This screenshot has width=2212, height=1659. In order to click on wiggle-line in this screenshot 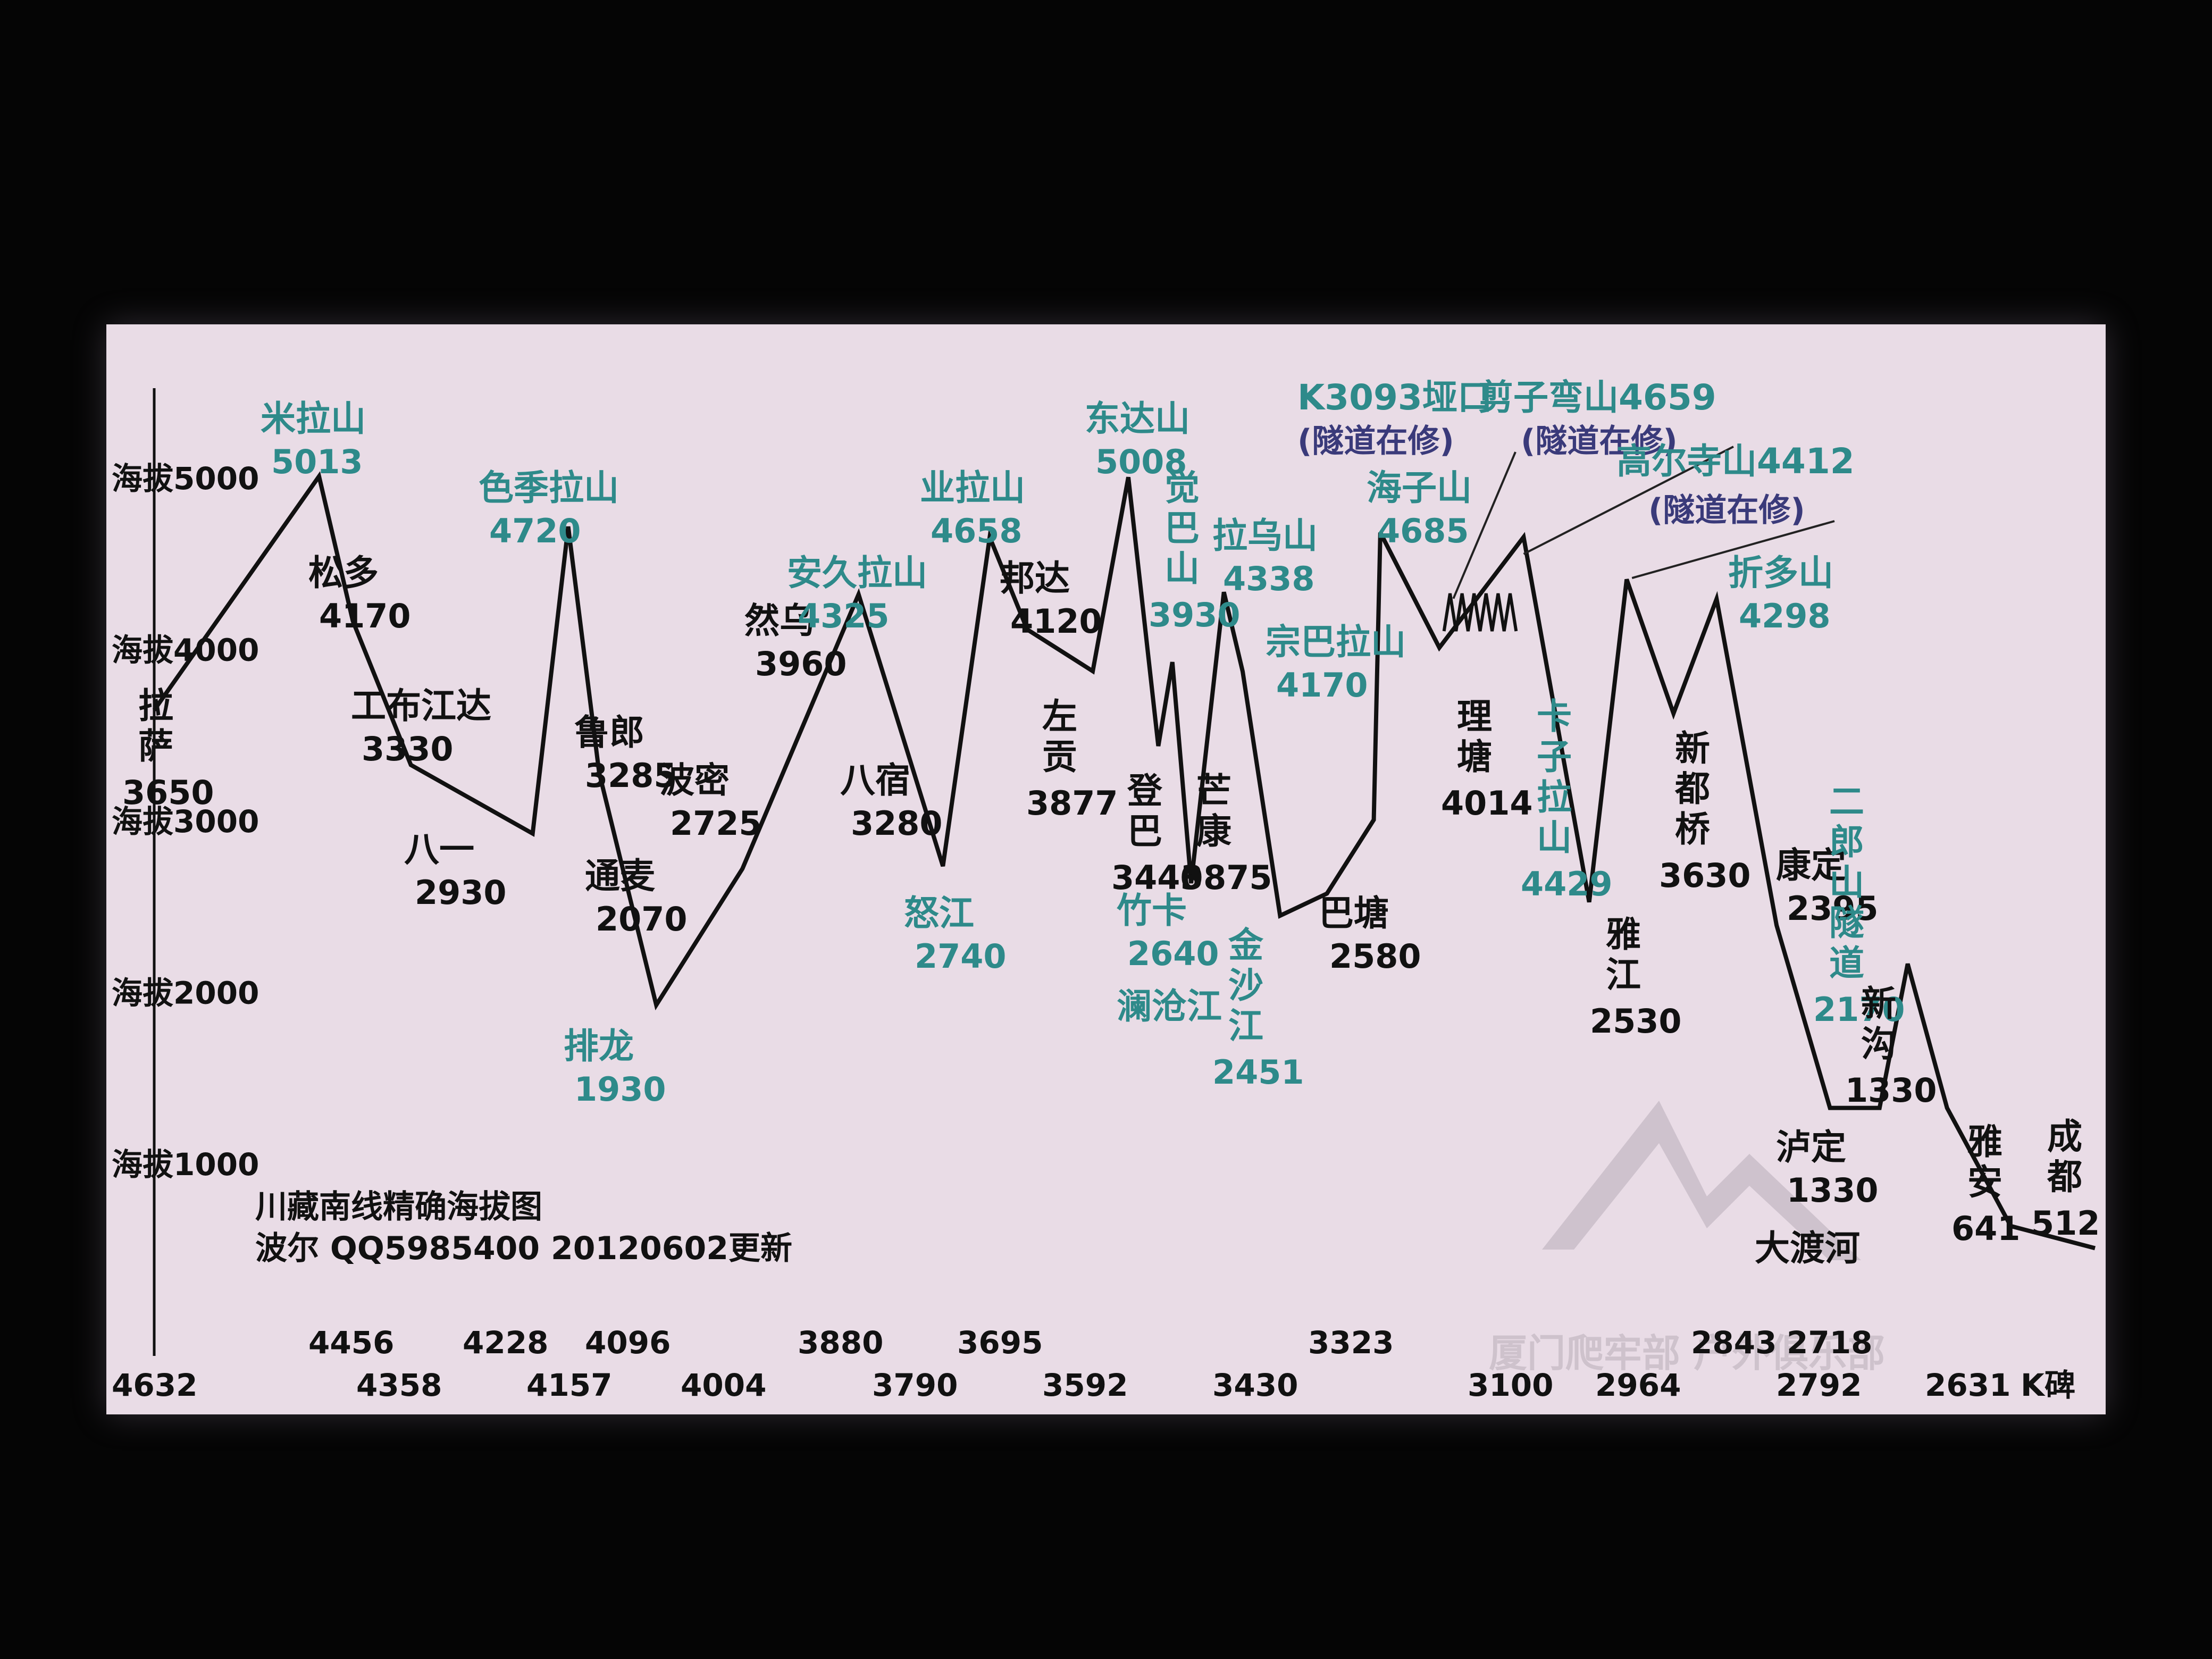, I will do `click(1480, 612)`.